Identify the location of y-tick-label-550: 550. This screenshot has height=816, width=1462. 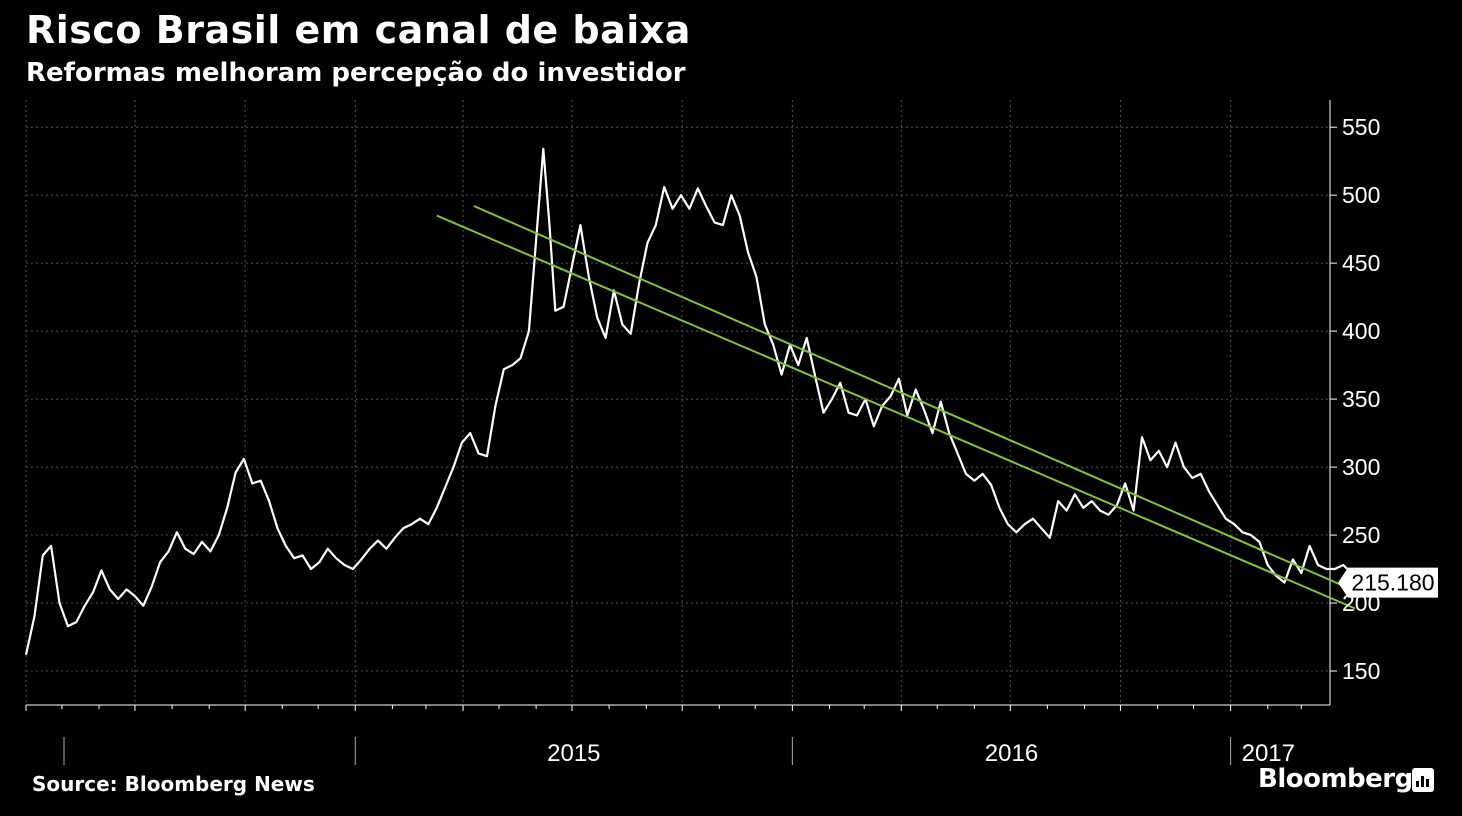
(1361, 127).